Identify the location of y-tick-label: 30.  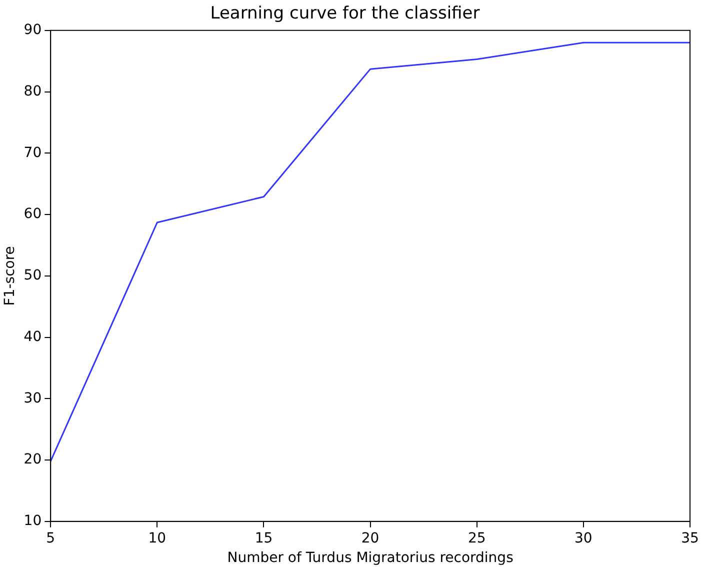
(33, 398).